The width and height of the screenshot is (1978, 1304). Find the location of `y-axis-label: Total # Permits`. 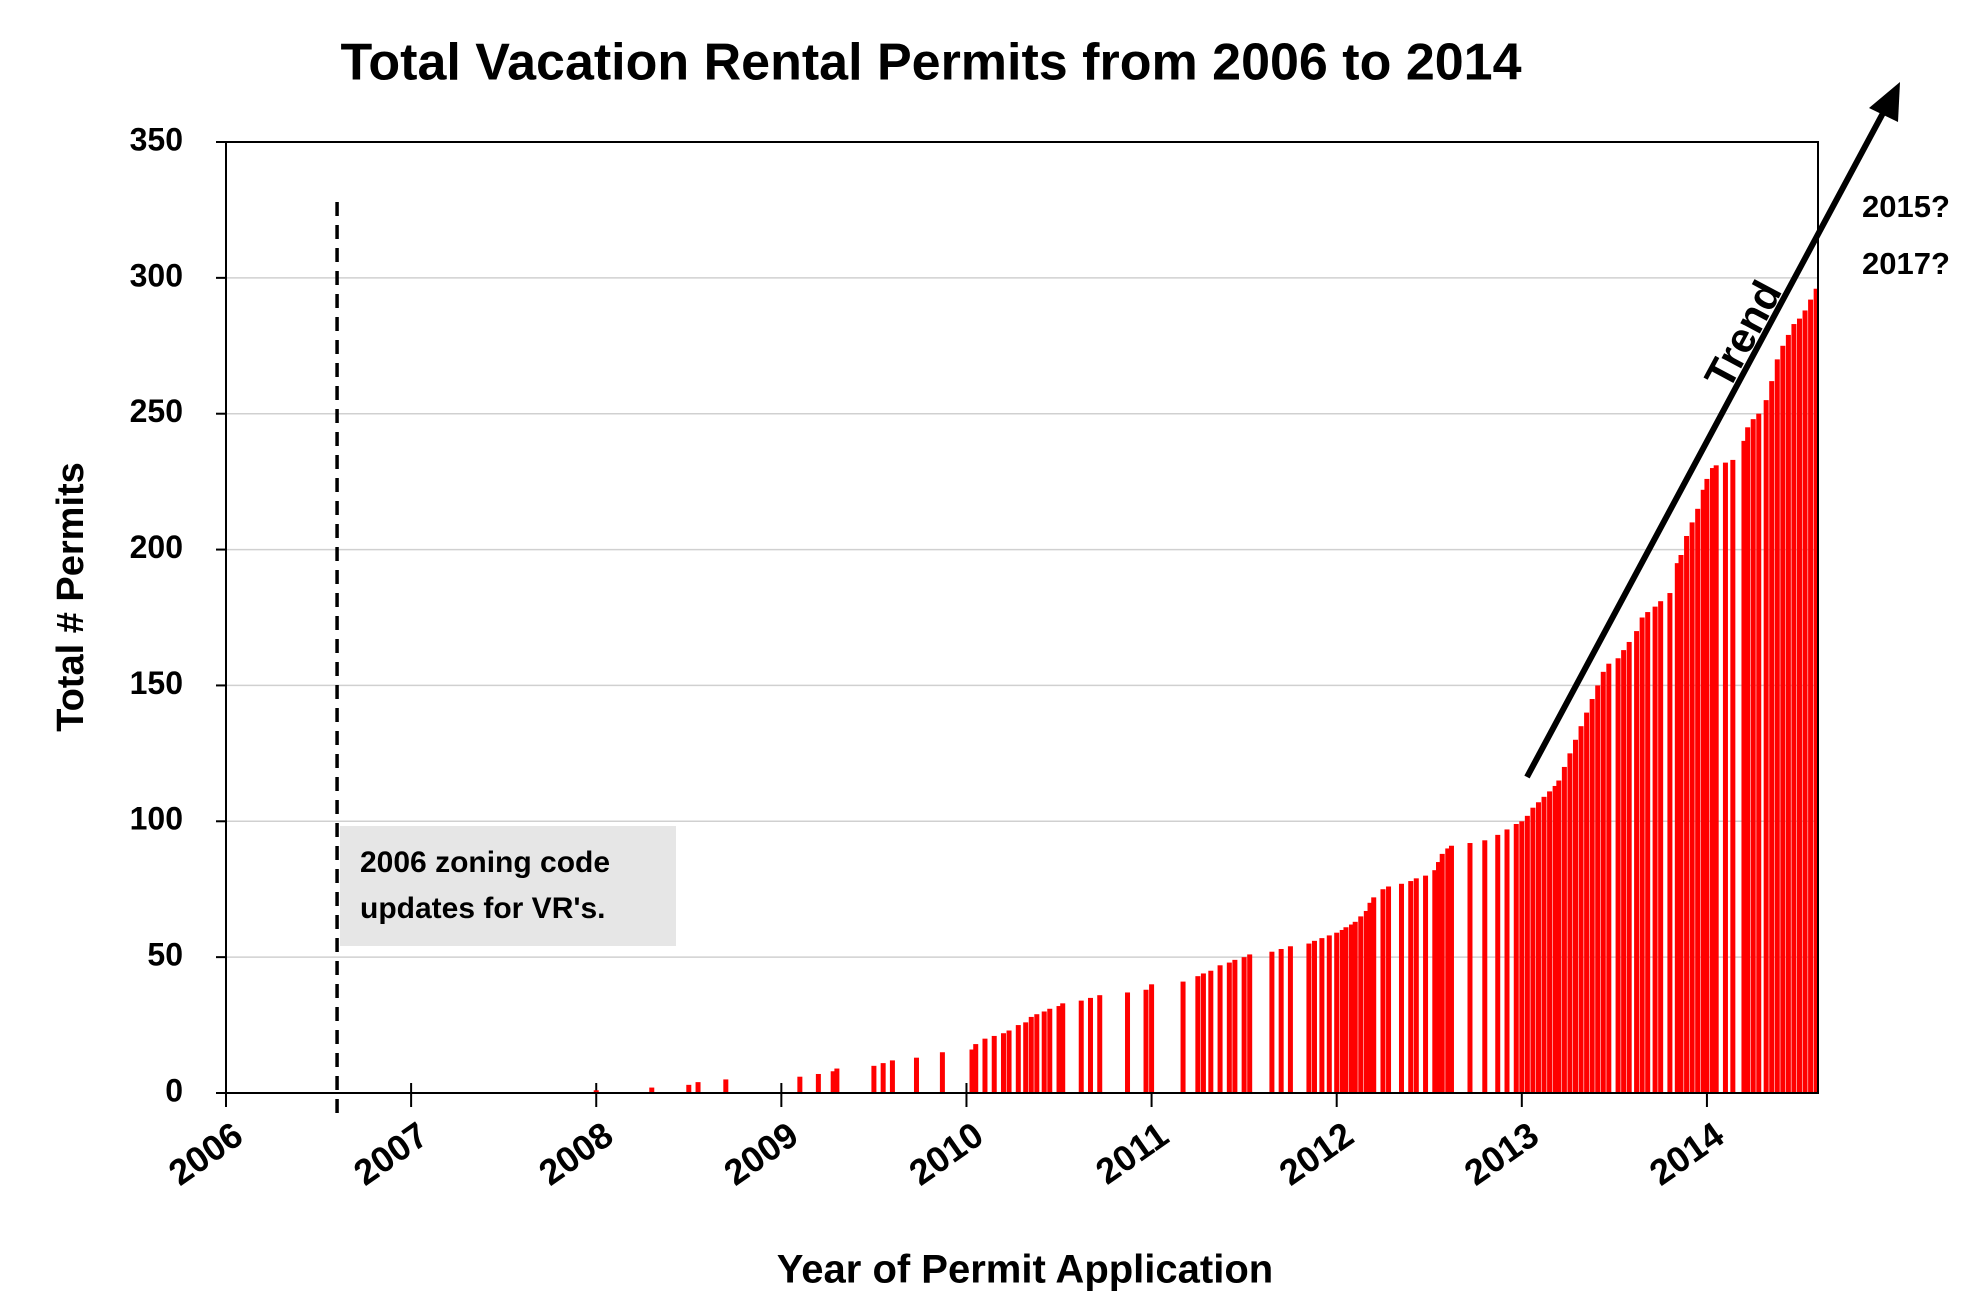

y-axis-label: Total # Permits is located at coordinates (71, 597).